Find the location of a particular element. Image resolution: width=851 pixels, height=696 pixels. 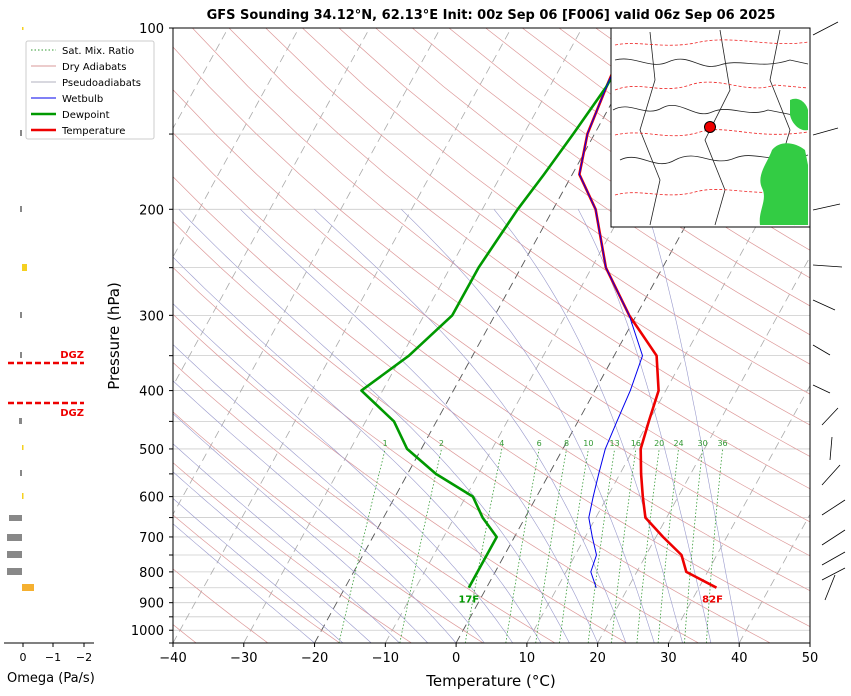

legend-label-mixratio: Sat. Mix. Ratio is located at coordinates (98, 51).